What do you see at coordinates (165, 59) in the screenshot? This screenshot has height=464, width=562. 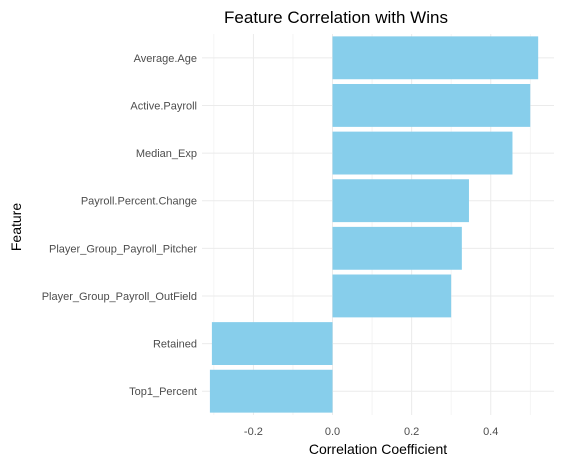 I see `y-tick-label: Average.Age` at bounding box center [165, 59].